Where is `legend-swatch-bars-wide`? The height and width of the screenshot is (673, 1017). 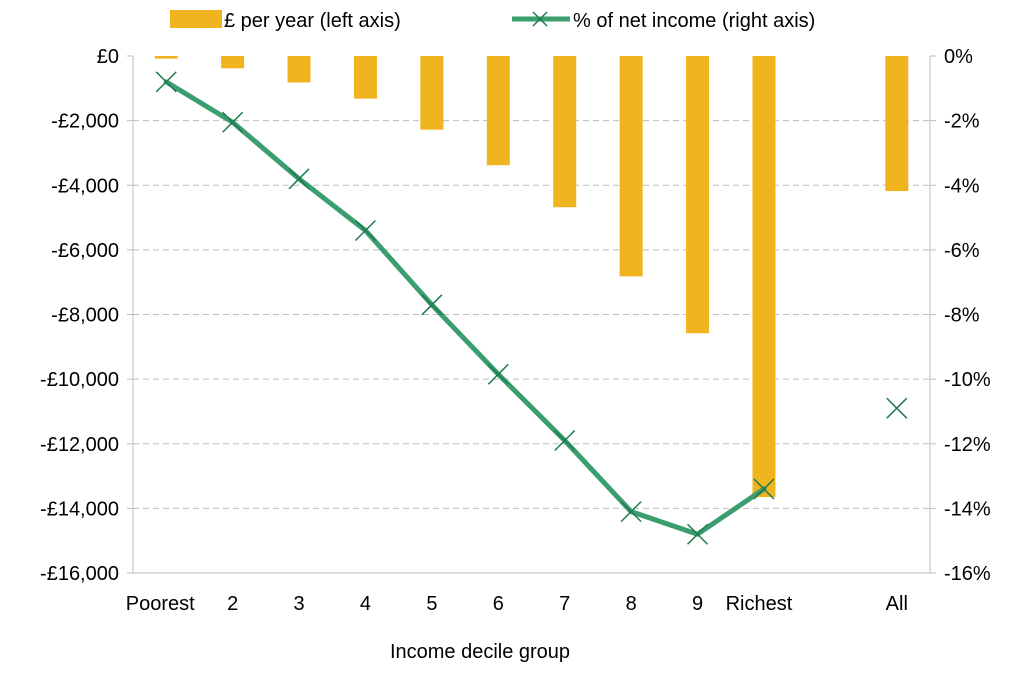 legend-swatch-bars-wide is located at coordinates (196, 19).